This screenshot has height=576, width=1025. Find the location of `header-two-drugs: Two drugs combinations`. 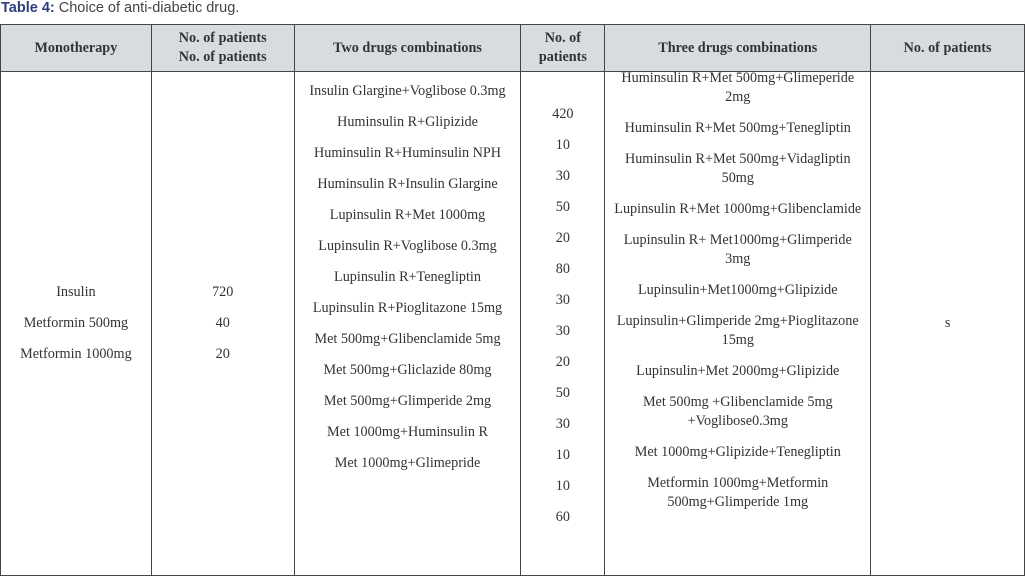

header-two-drugs: Two drugs combinations is located at coordinates (407, 48).